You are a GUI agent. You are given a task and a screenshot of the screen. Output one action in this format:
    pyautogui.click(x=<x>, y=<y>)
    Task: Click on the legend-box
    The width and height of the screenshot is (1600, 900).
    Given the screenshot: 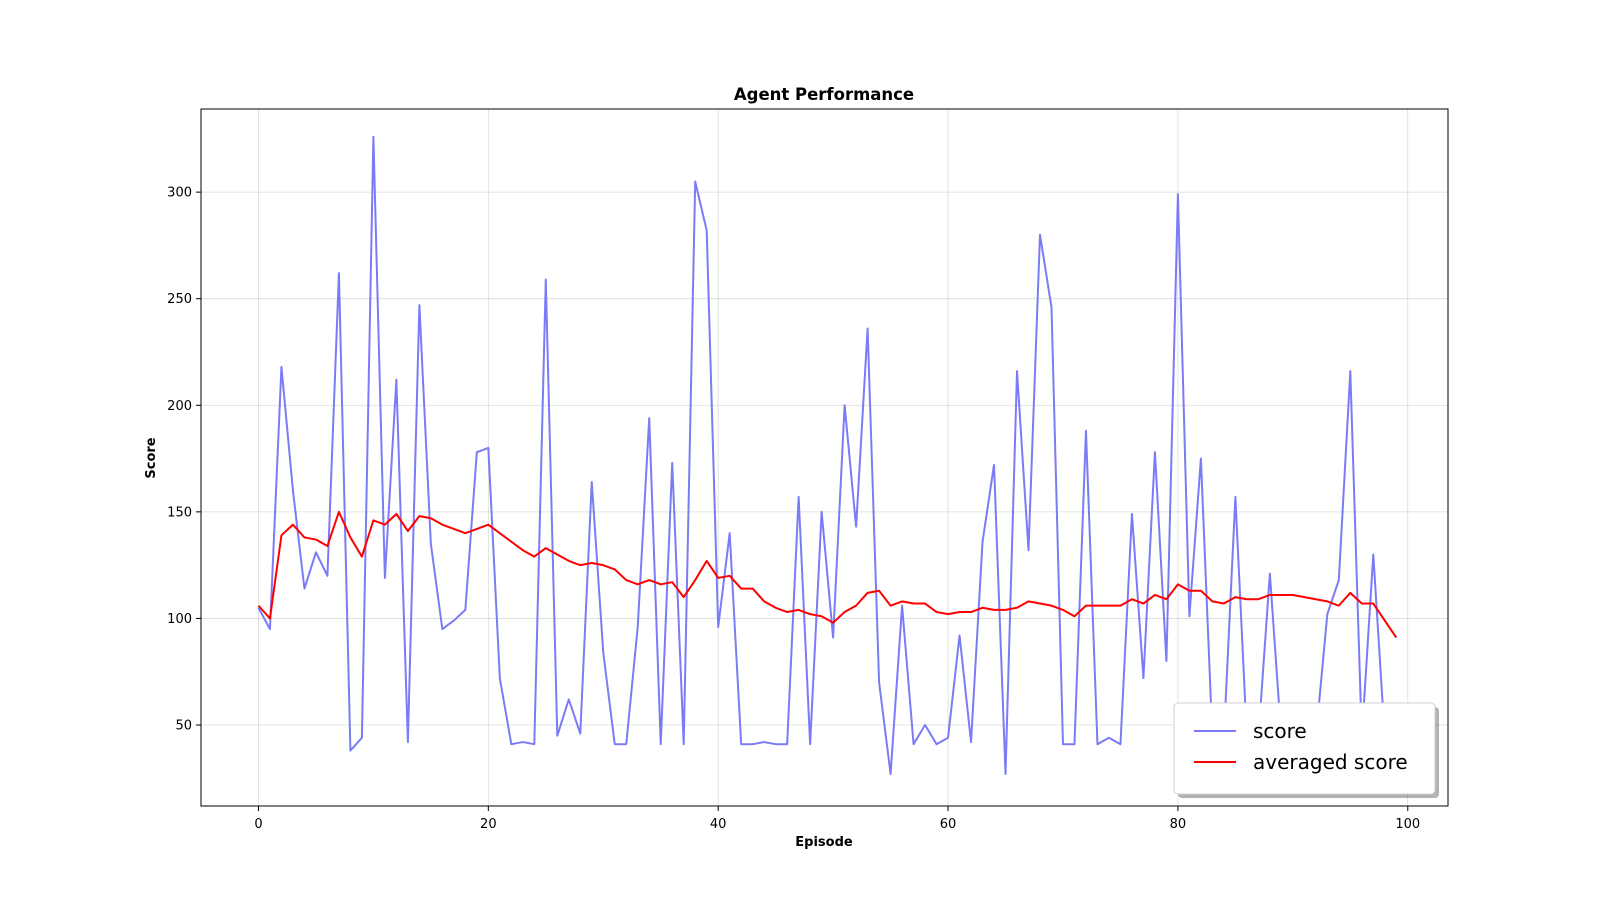 What is the action you would take?
    pyautogui.click(x=1304, y=748)
    